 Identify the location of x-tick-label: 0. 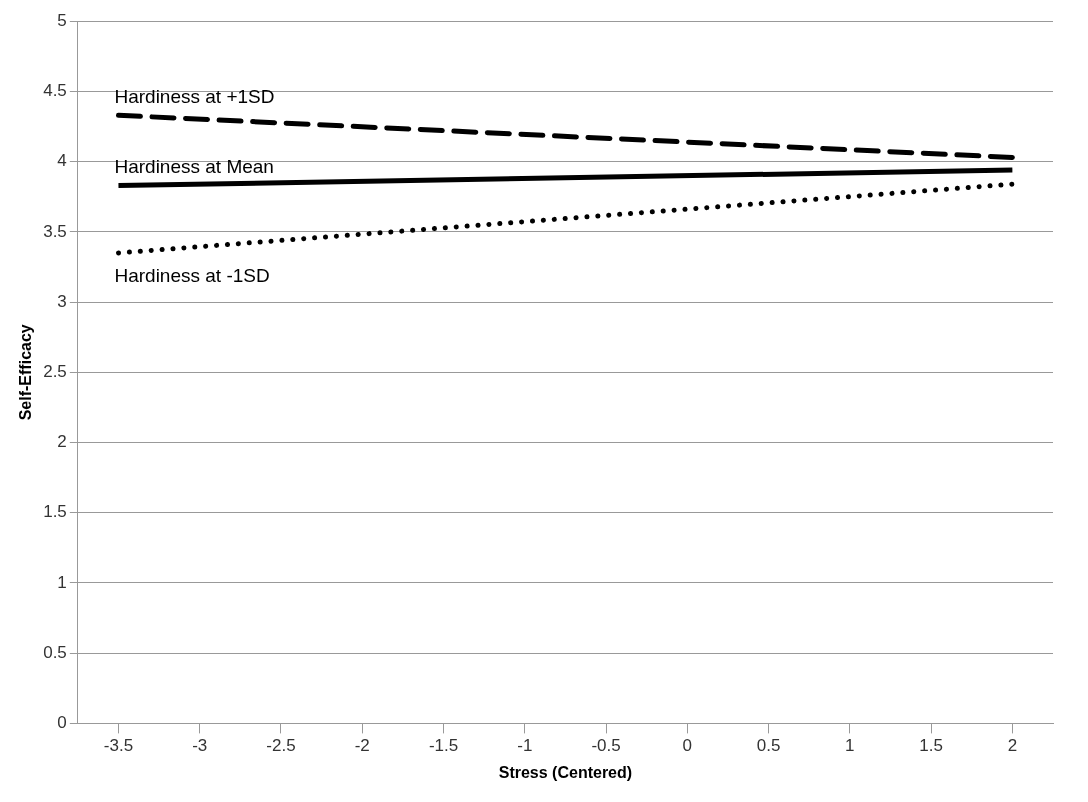
(687, 746).